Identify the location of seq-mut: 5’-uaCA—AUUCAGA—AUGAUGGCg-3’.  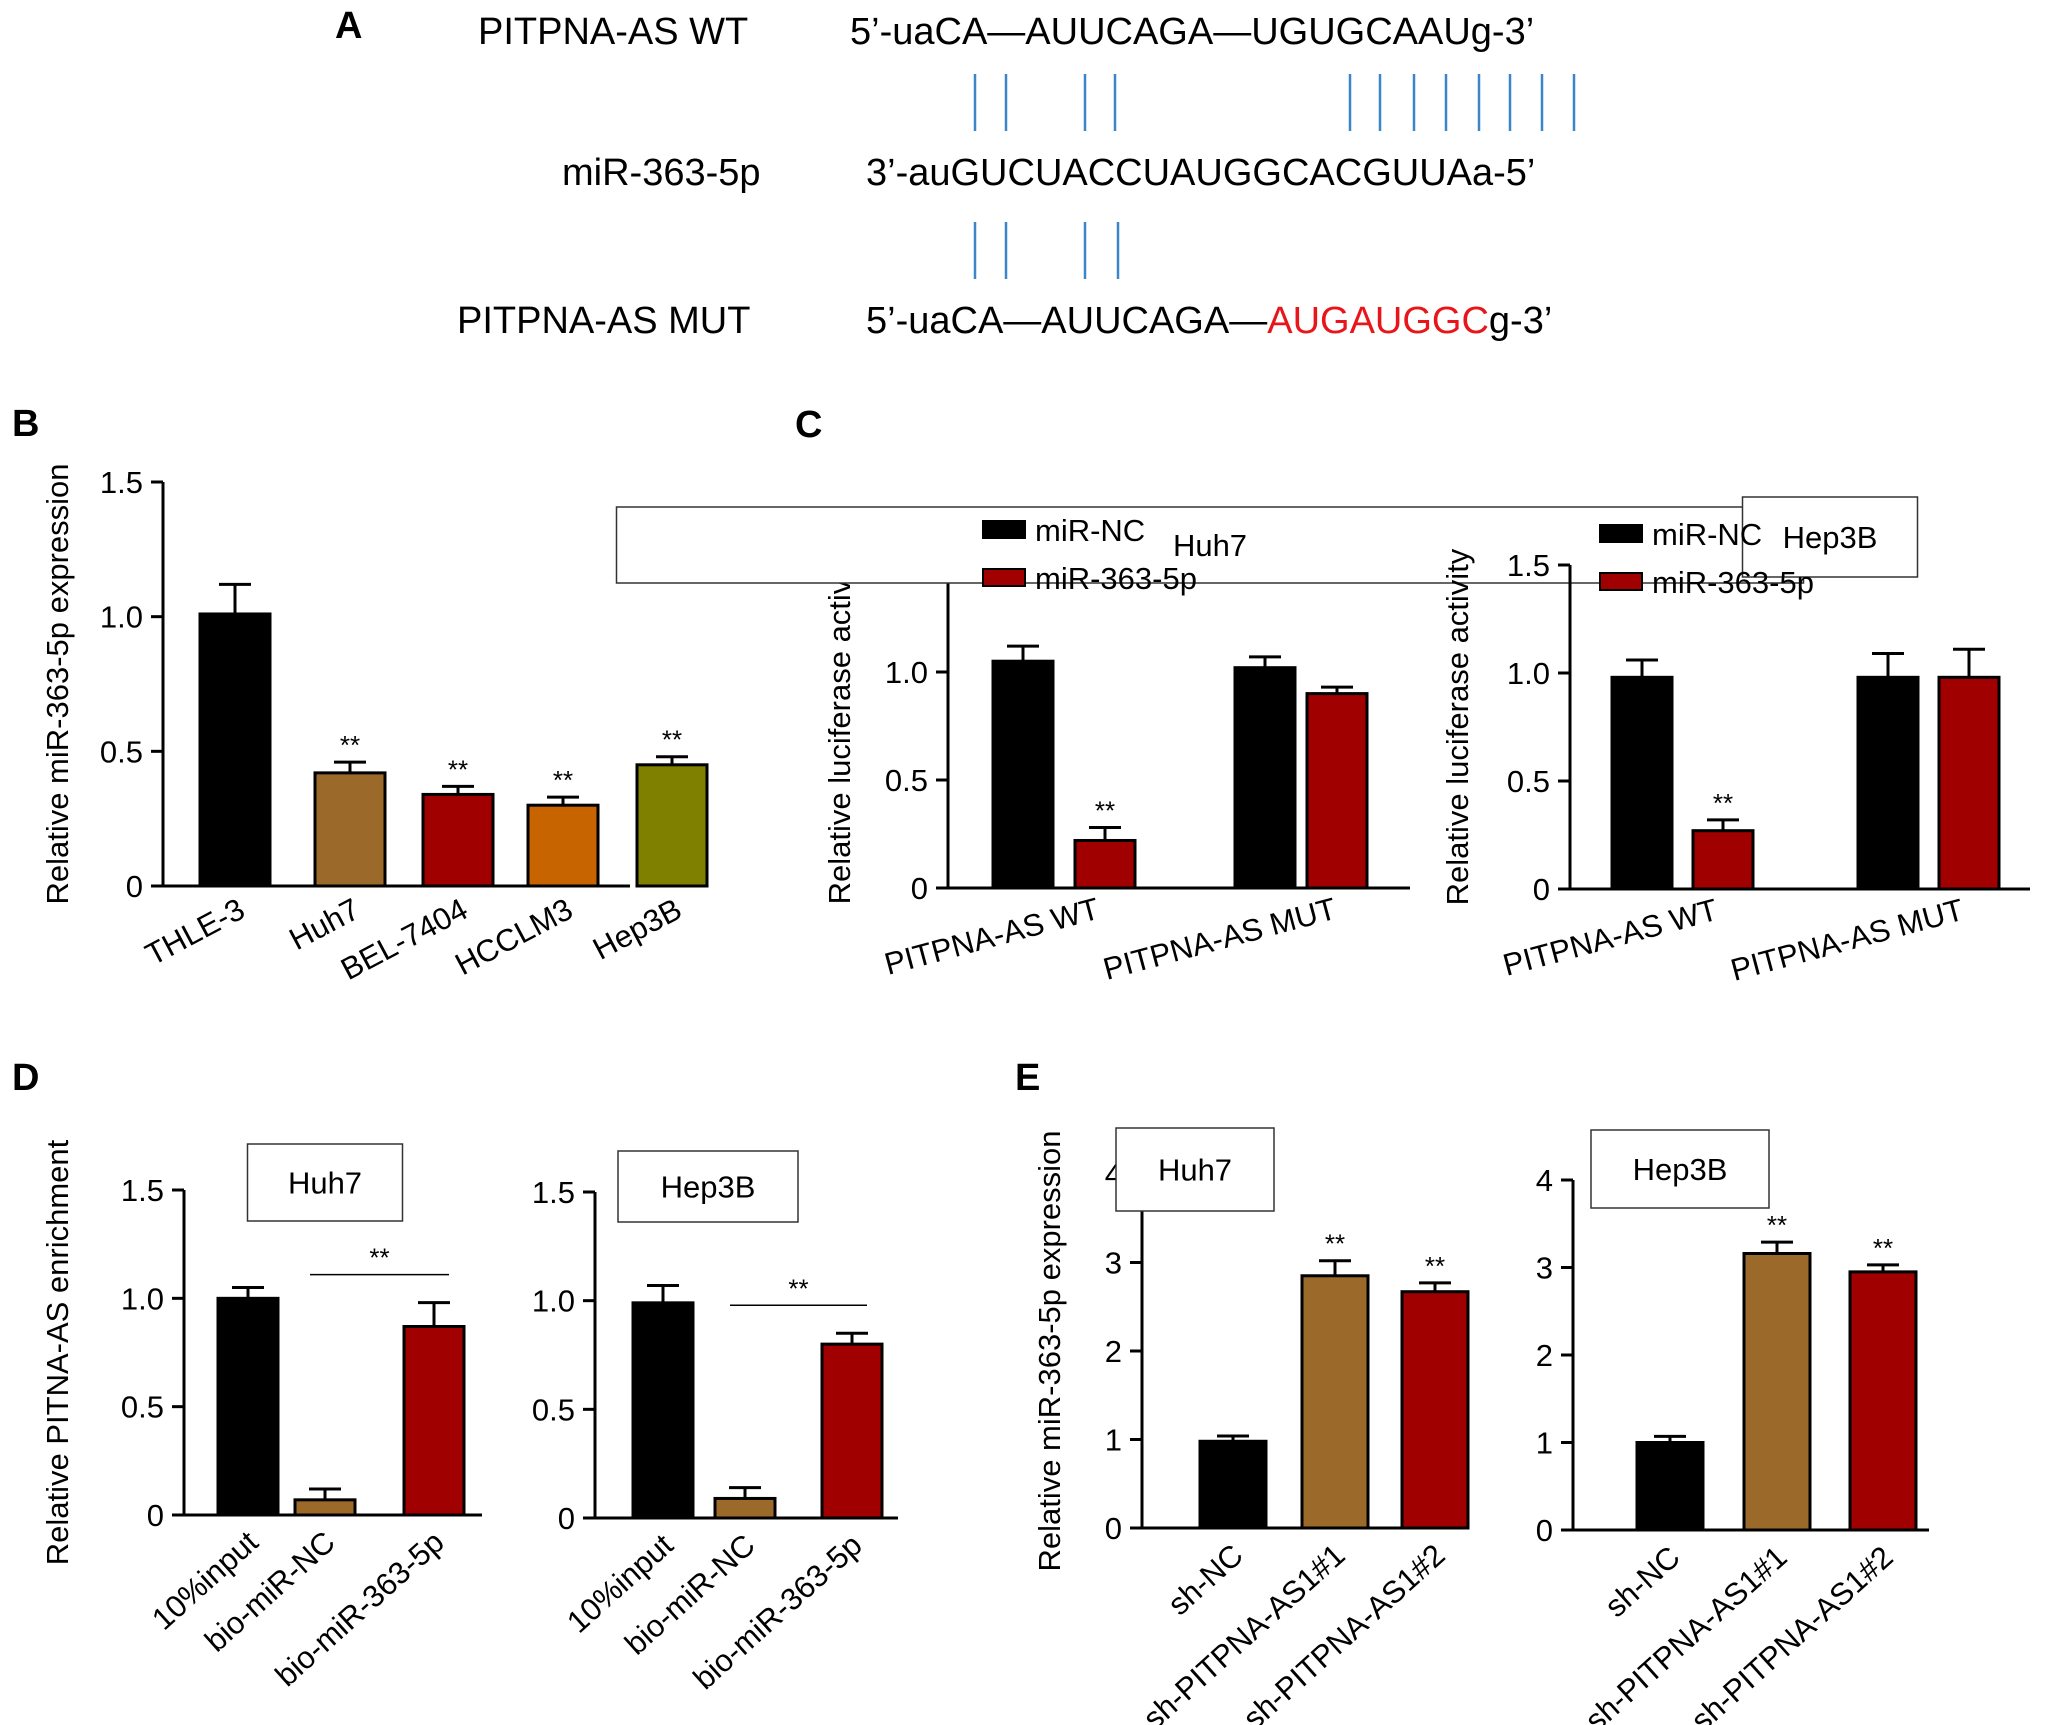
(1209, 321).